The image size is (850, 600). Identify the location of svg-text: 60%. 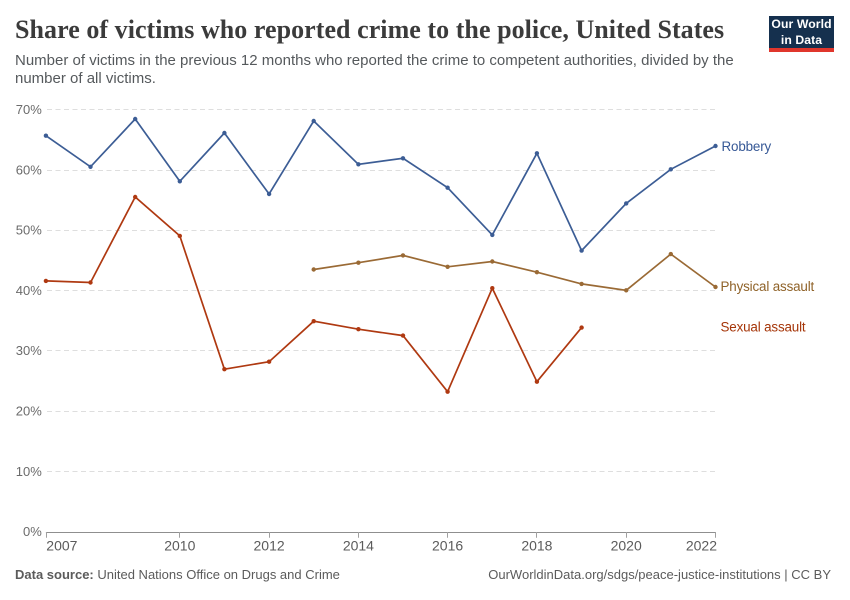
(29, 169).